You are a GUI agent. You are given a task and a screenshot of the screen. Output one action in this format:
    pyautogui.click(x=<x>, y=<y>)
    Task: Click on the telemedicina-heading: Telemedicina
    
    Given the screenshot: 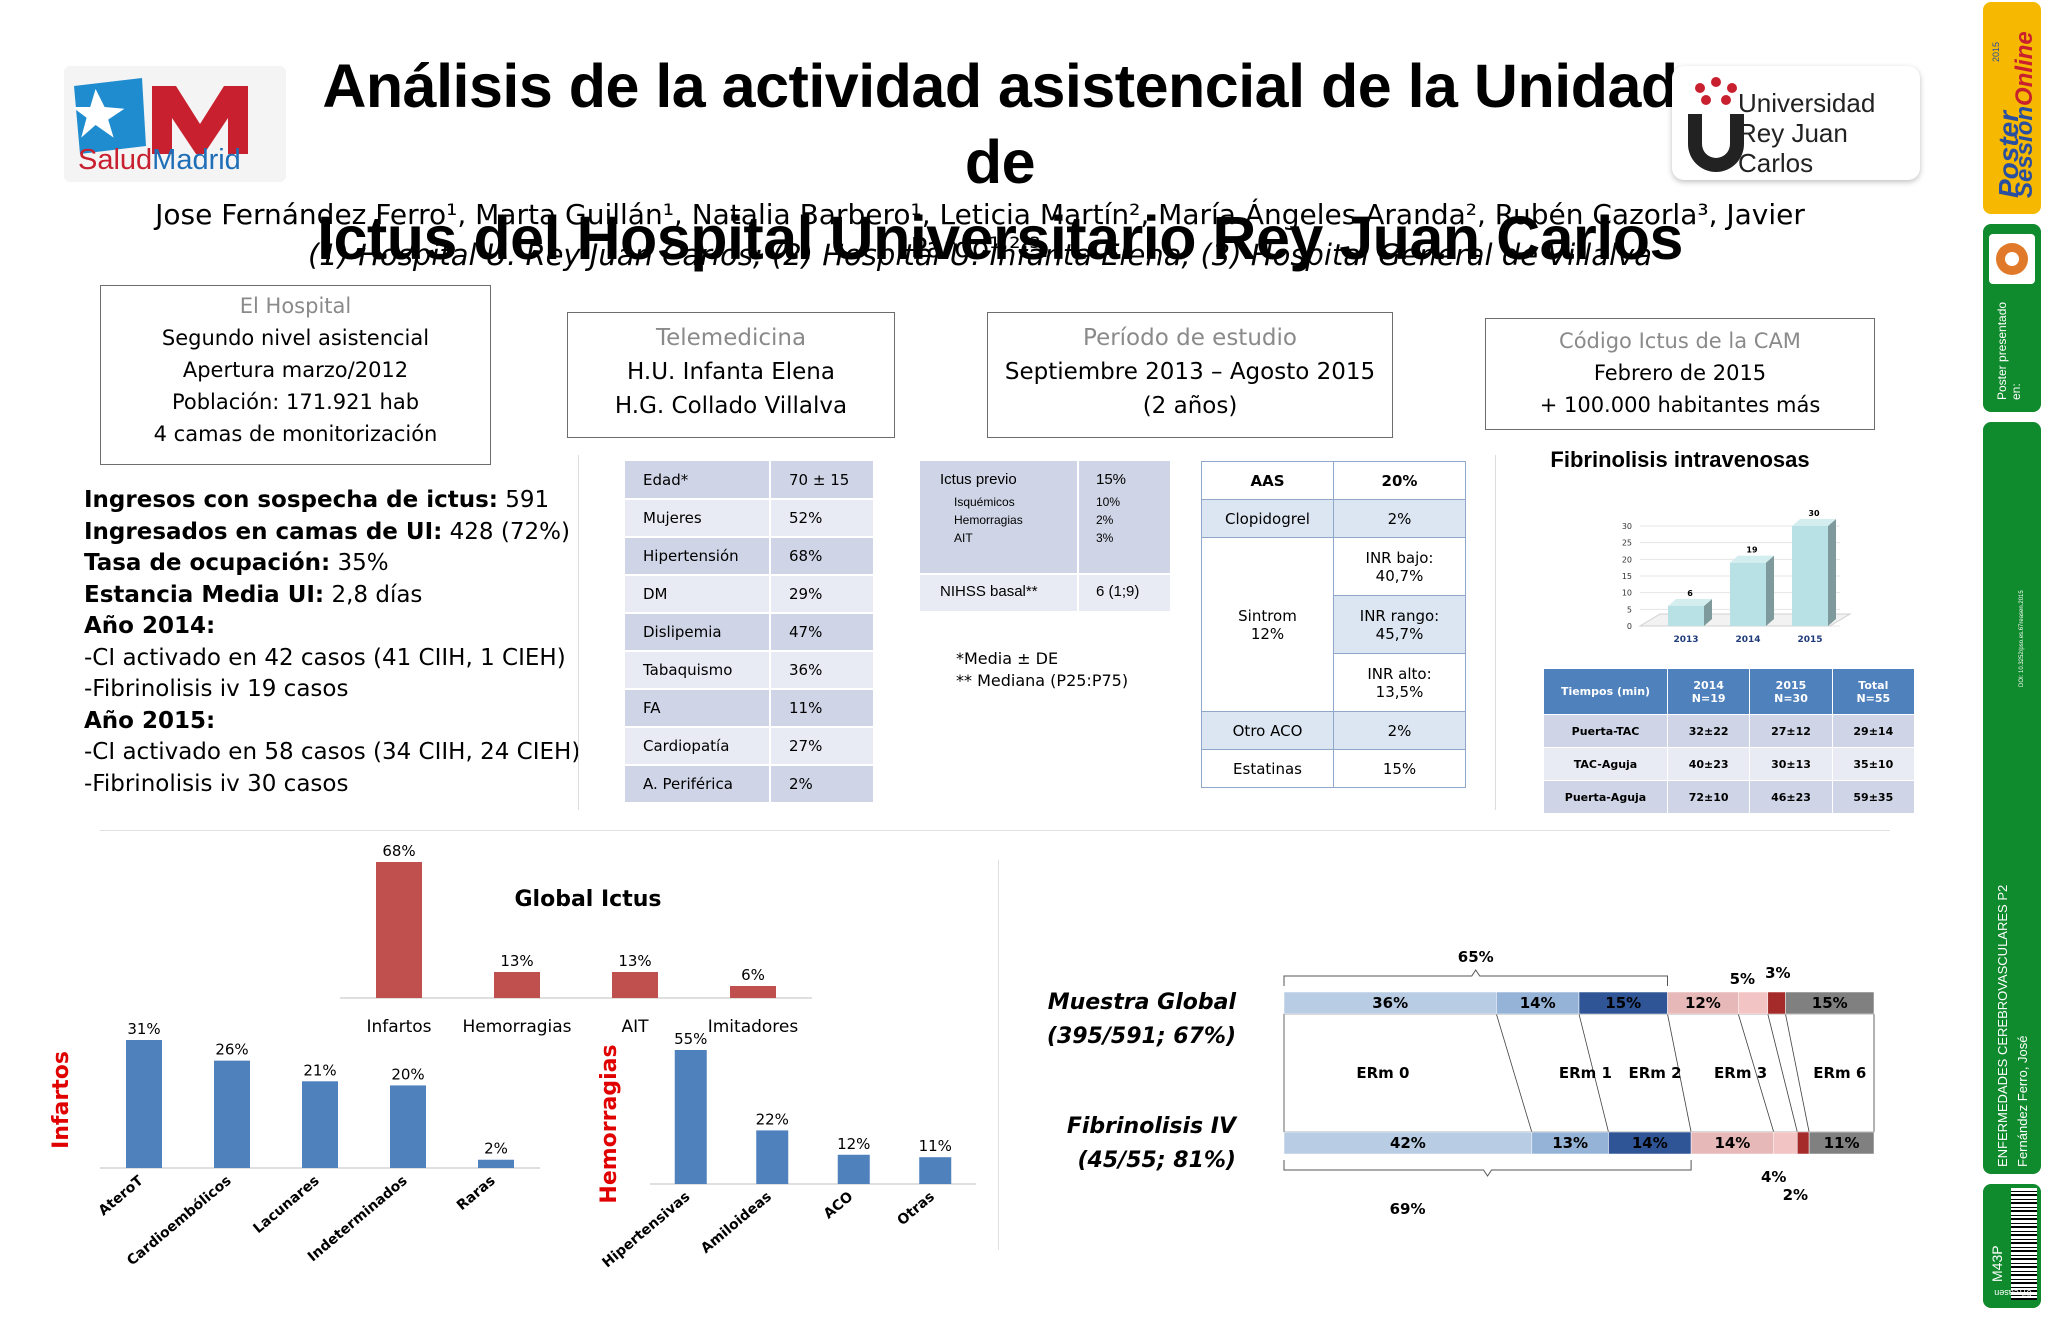 What is the action you would take?
    pyautogui.click(x=731, y=338)
    